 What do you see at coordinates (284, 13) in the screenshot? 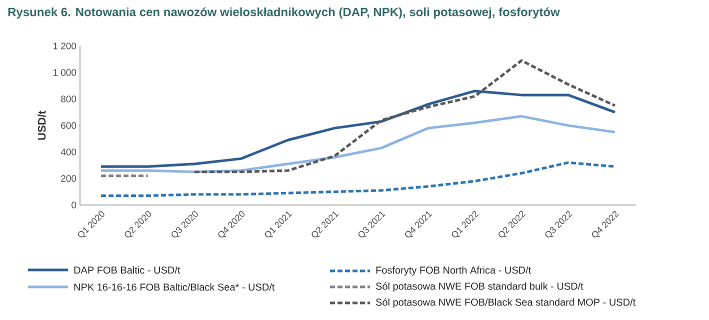
I see `chart-title: Rysunek 6. Notowania cen nawozów wieloskładnikowych (DAP, NPK), soli potasowej, fosforytów` at bounding box center [284, 13].